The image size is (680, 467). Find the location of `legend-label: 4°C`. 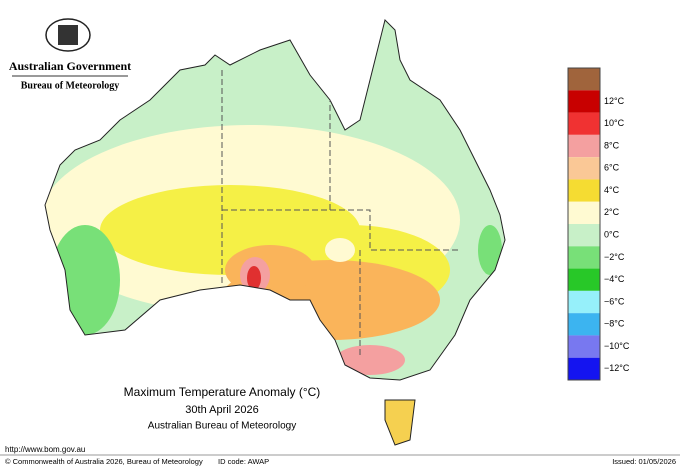

legend-label: 4°C is located at coordinates (612, 190).